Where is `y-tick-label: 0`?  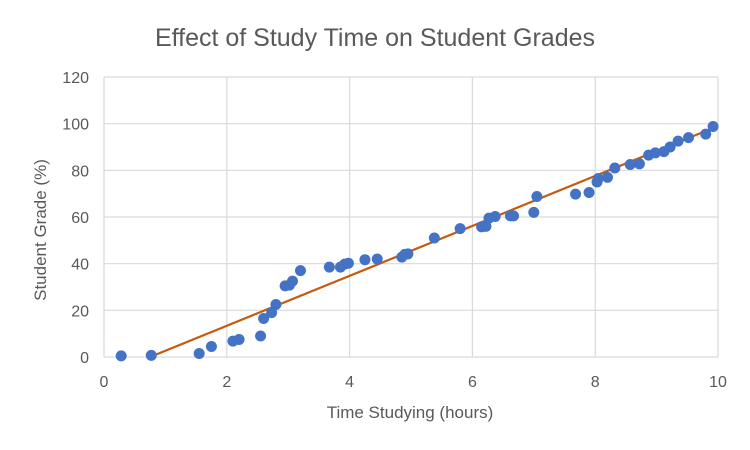 y-tick-label: 0 is located at coordinates (84, 358).